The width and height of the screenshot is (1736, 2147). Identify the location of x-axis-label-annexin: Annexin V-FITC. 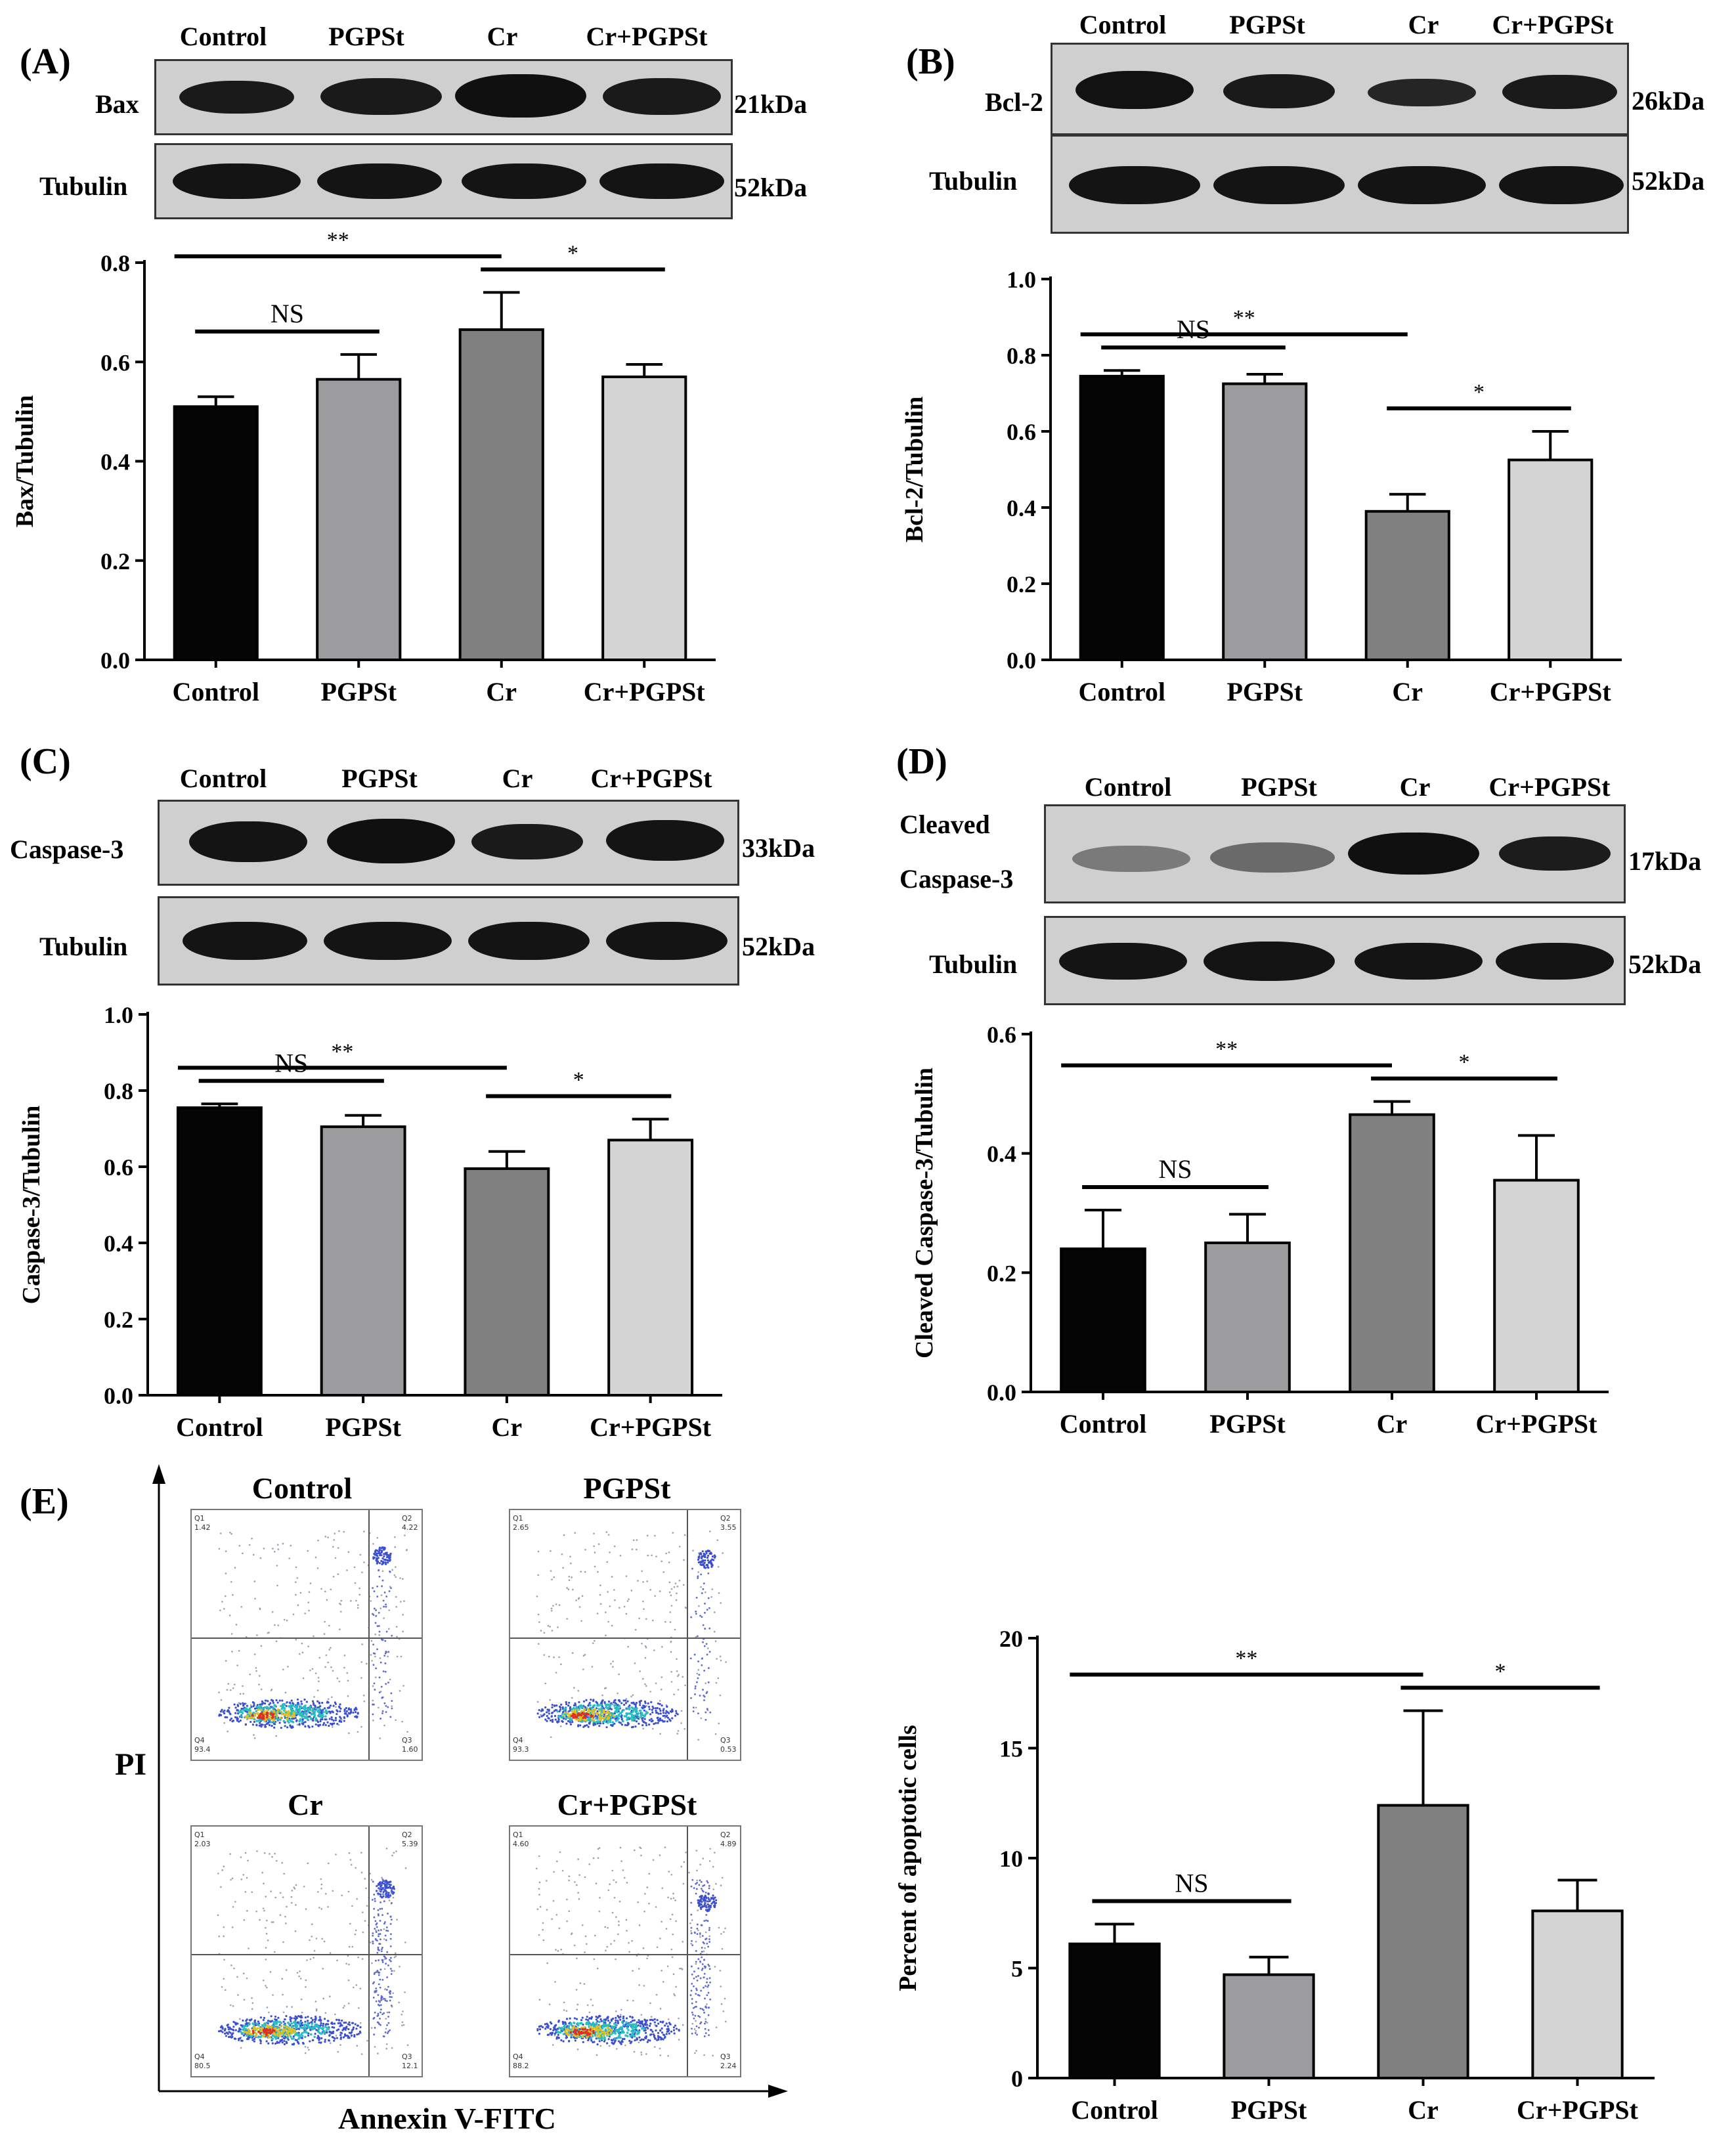
(447, 2118).